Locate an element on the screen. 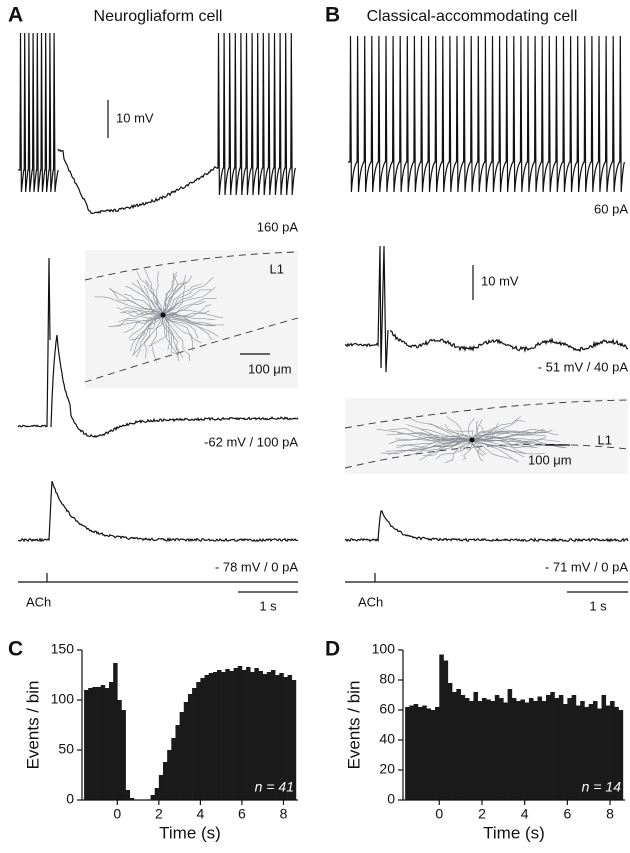 Image resolution: width=630 pixels, height=853 pixels. time-scale: 1 s is located at coordinates (598, 605).